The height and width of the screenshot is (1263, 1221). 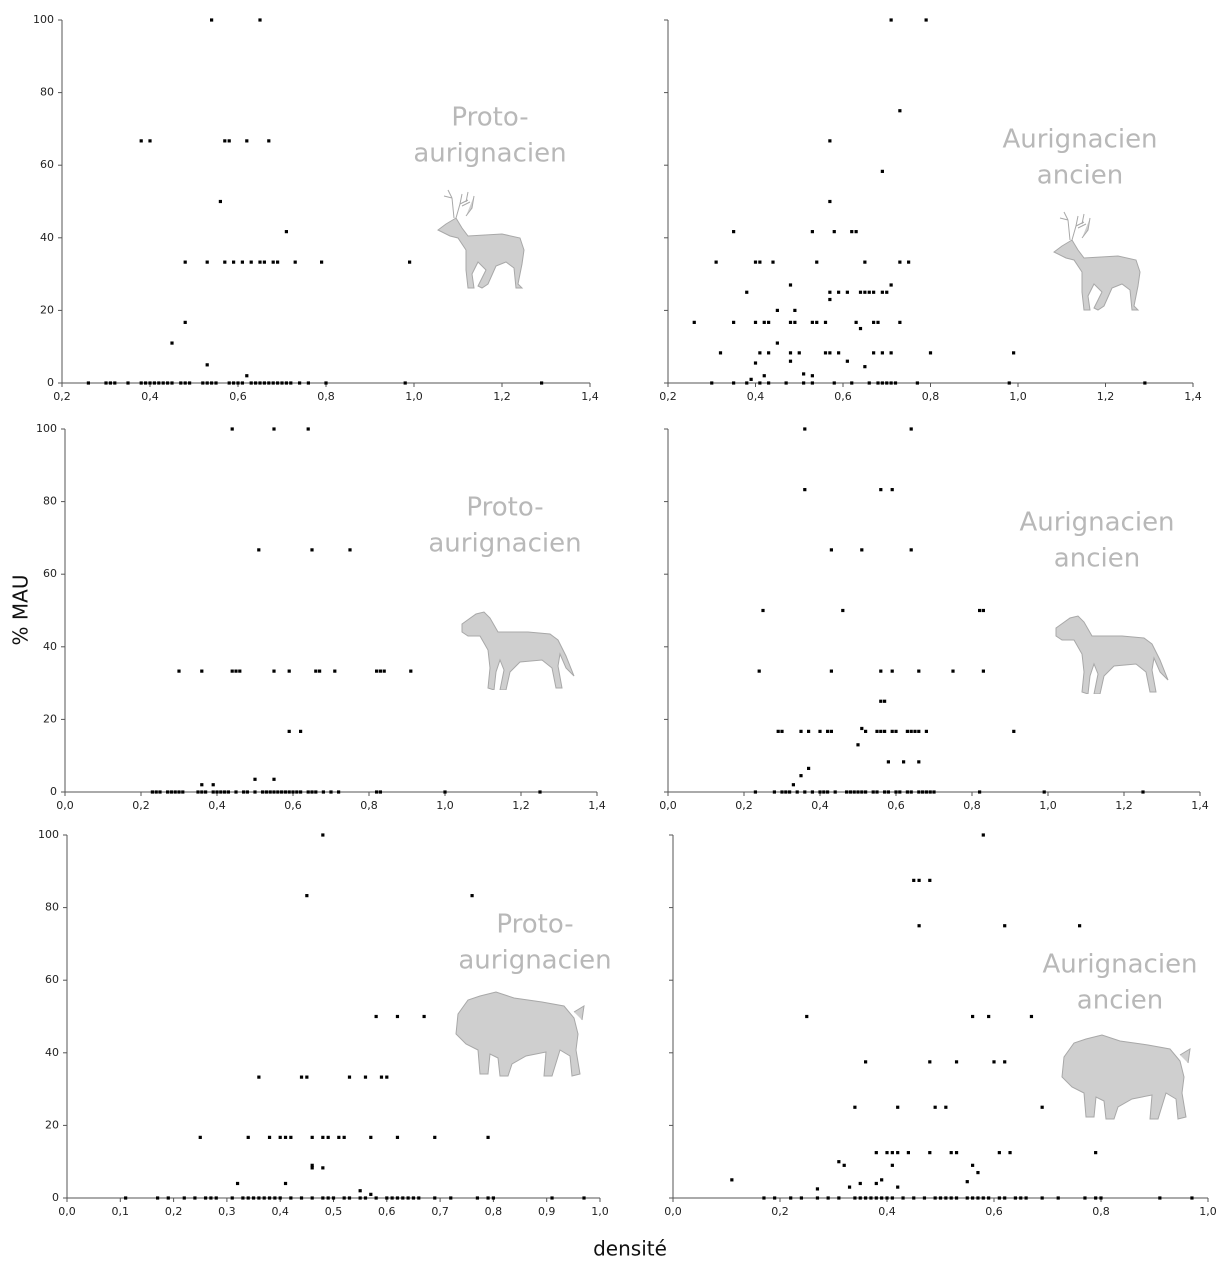 What do you see at coordinates (150, 396) in the screenshot?
I see `x-tick-label: 0,4` at bounding box center [150, 396].